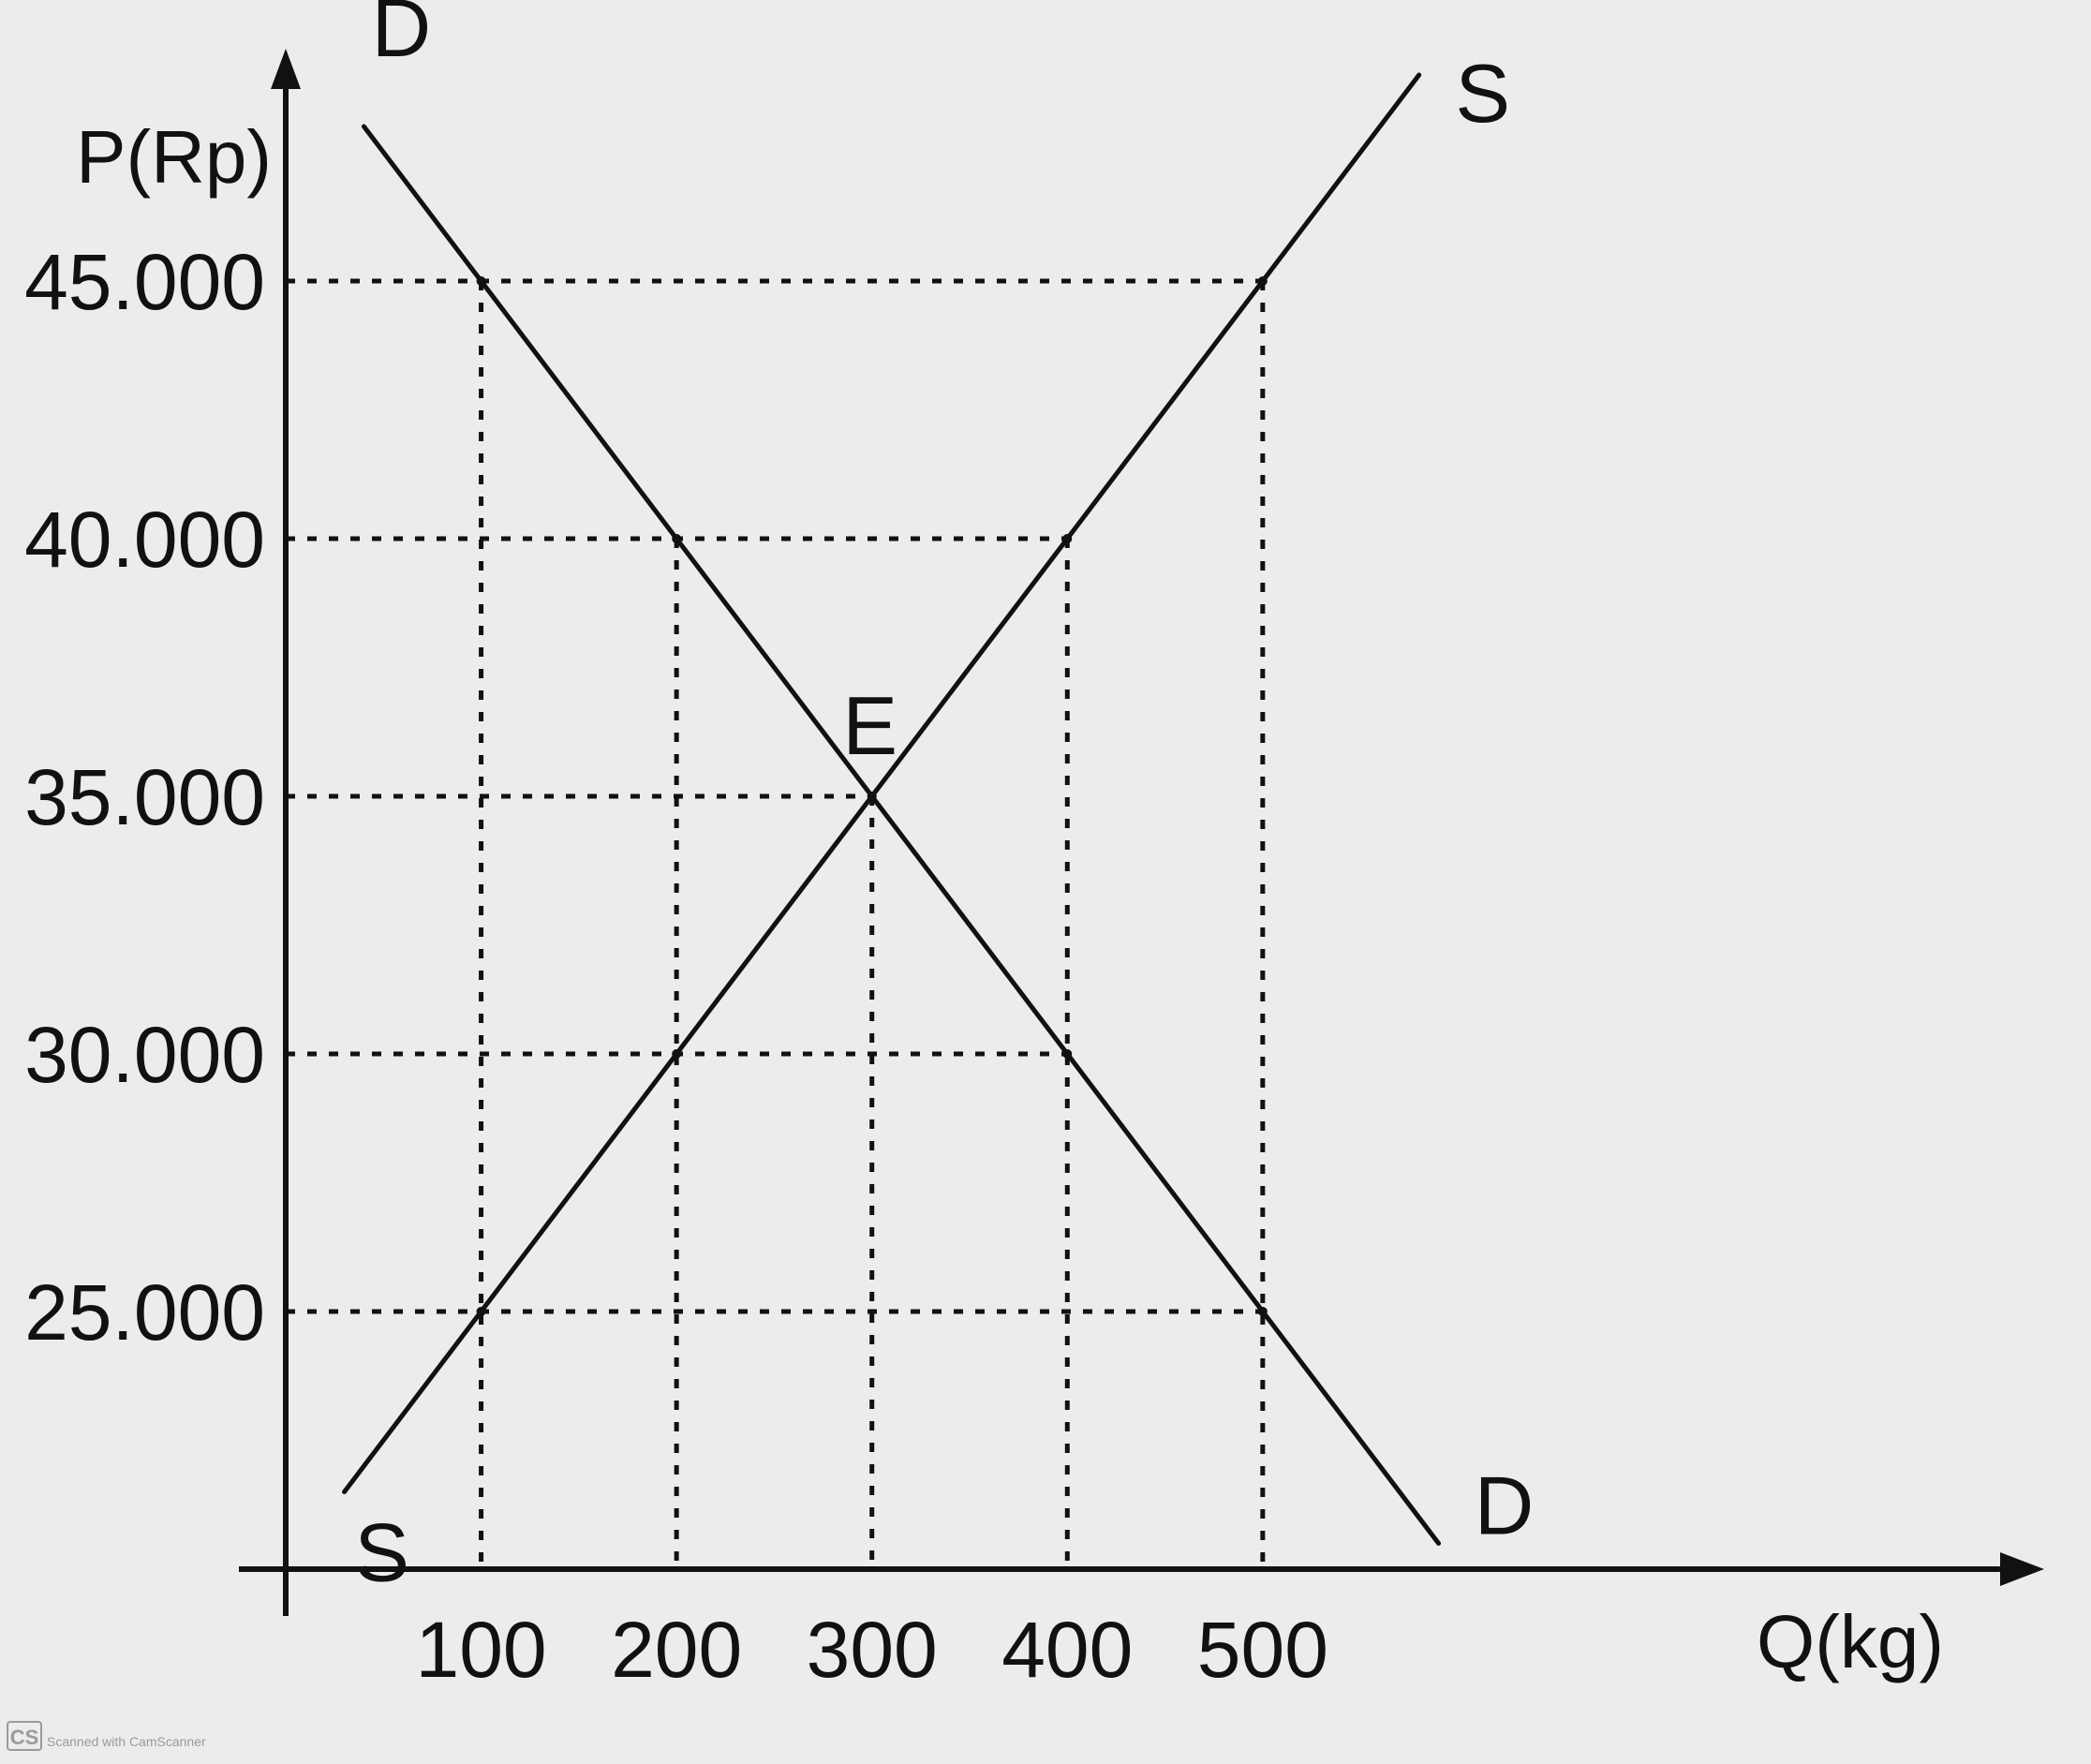  What do you see at coordinates (1067, 1650) in the screenshot?
I see `x-tick-label: 400` at bounding box center [1067, 1650].